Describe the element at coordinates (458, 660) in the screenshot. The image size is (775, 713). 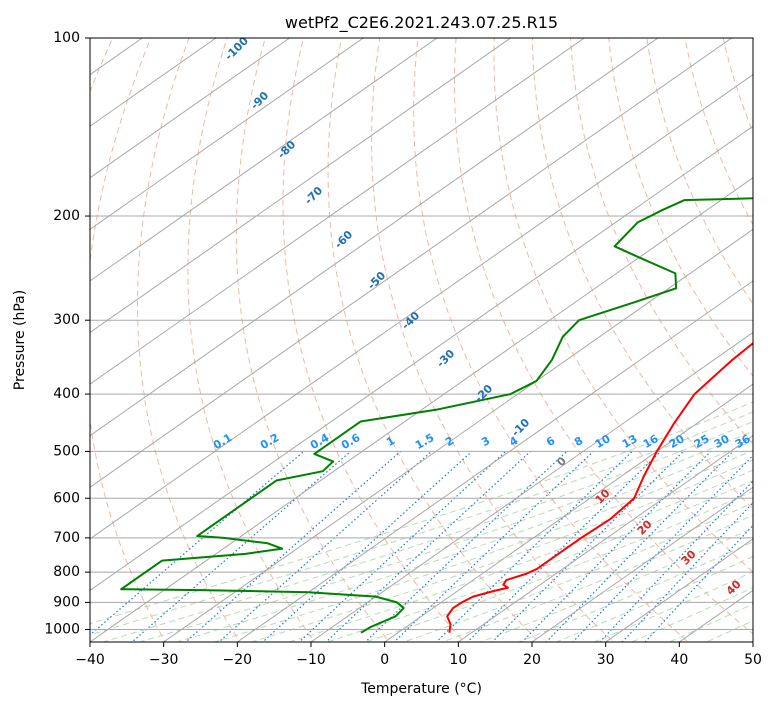
I see `x-tick-label: 10` at that location.